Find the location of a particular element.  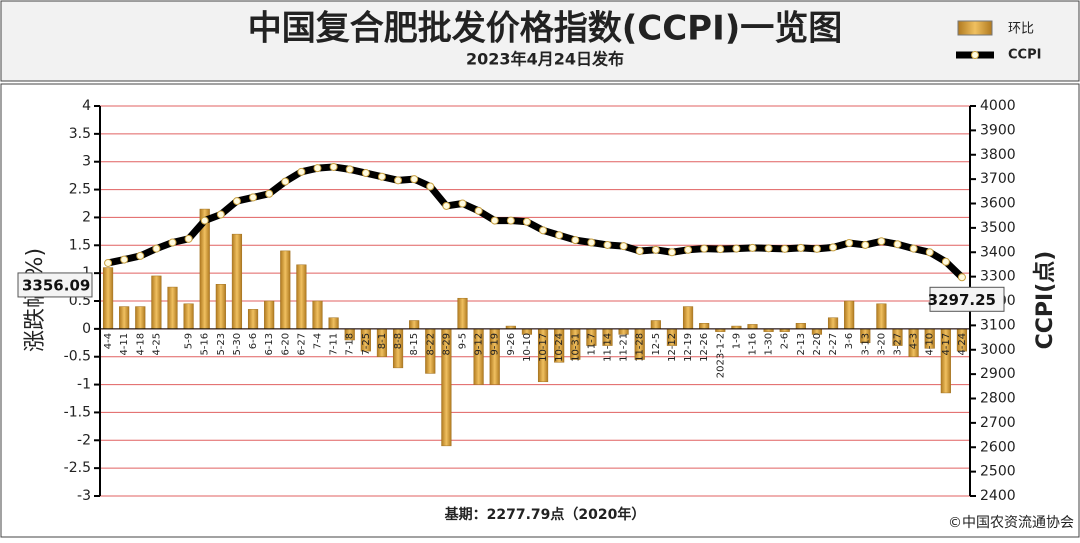

legend-bar-swatch is located at coordinates (975, 28).